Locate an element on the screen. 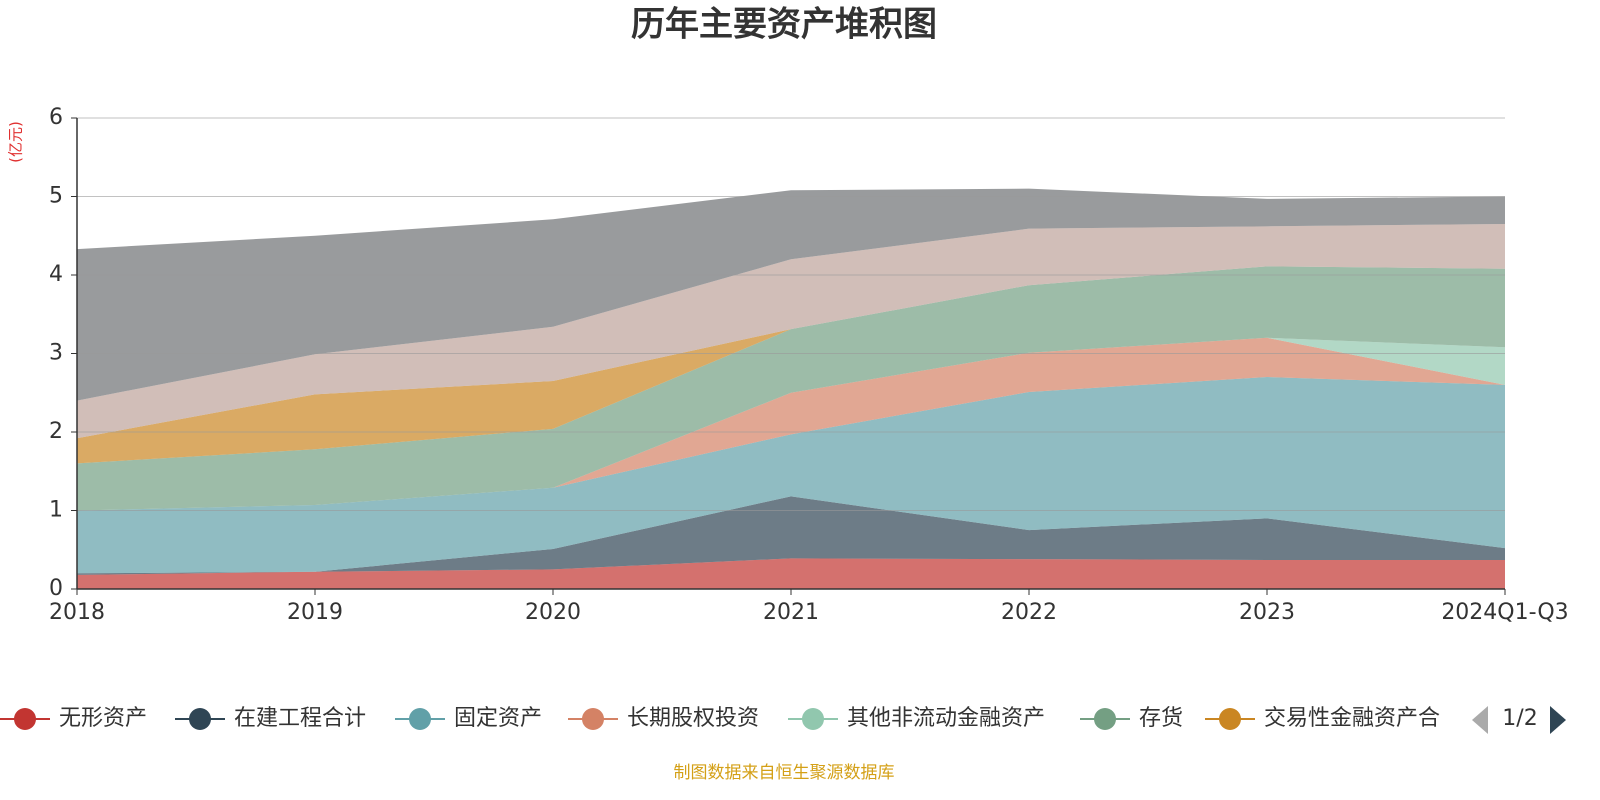 The width and height of the screenshot is (1600, 800). y-axis-label: (亿元) is located at coordinates (16, 142).